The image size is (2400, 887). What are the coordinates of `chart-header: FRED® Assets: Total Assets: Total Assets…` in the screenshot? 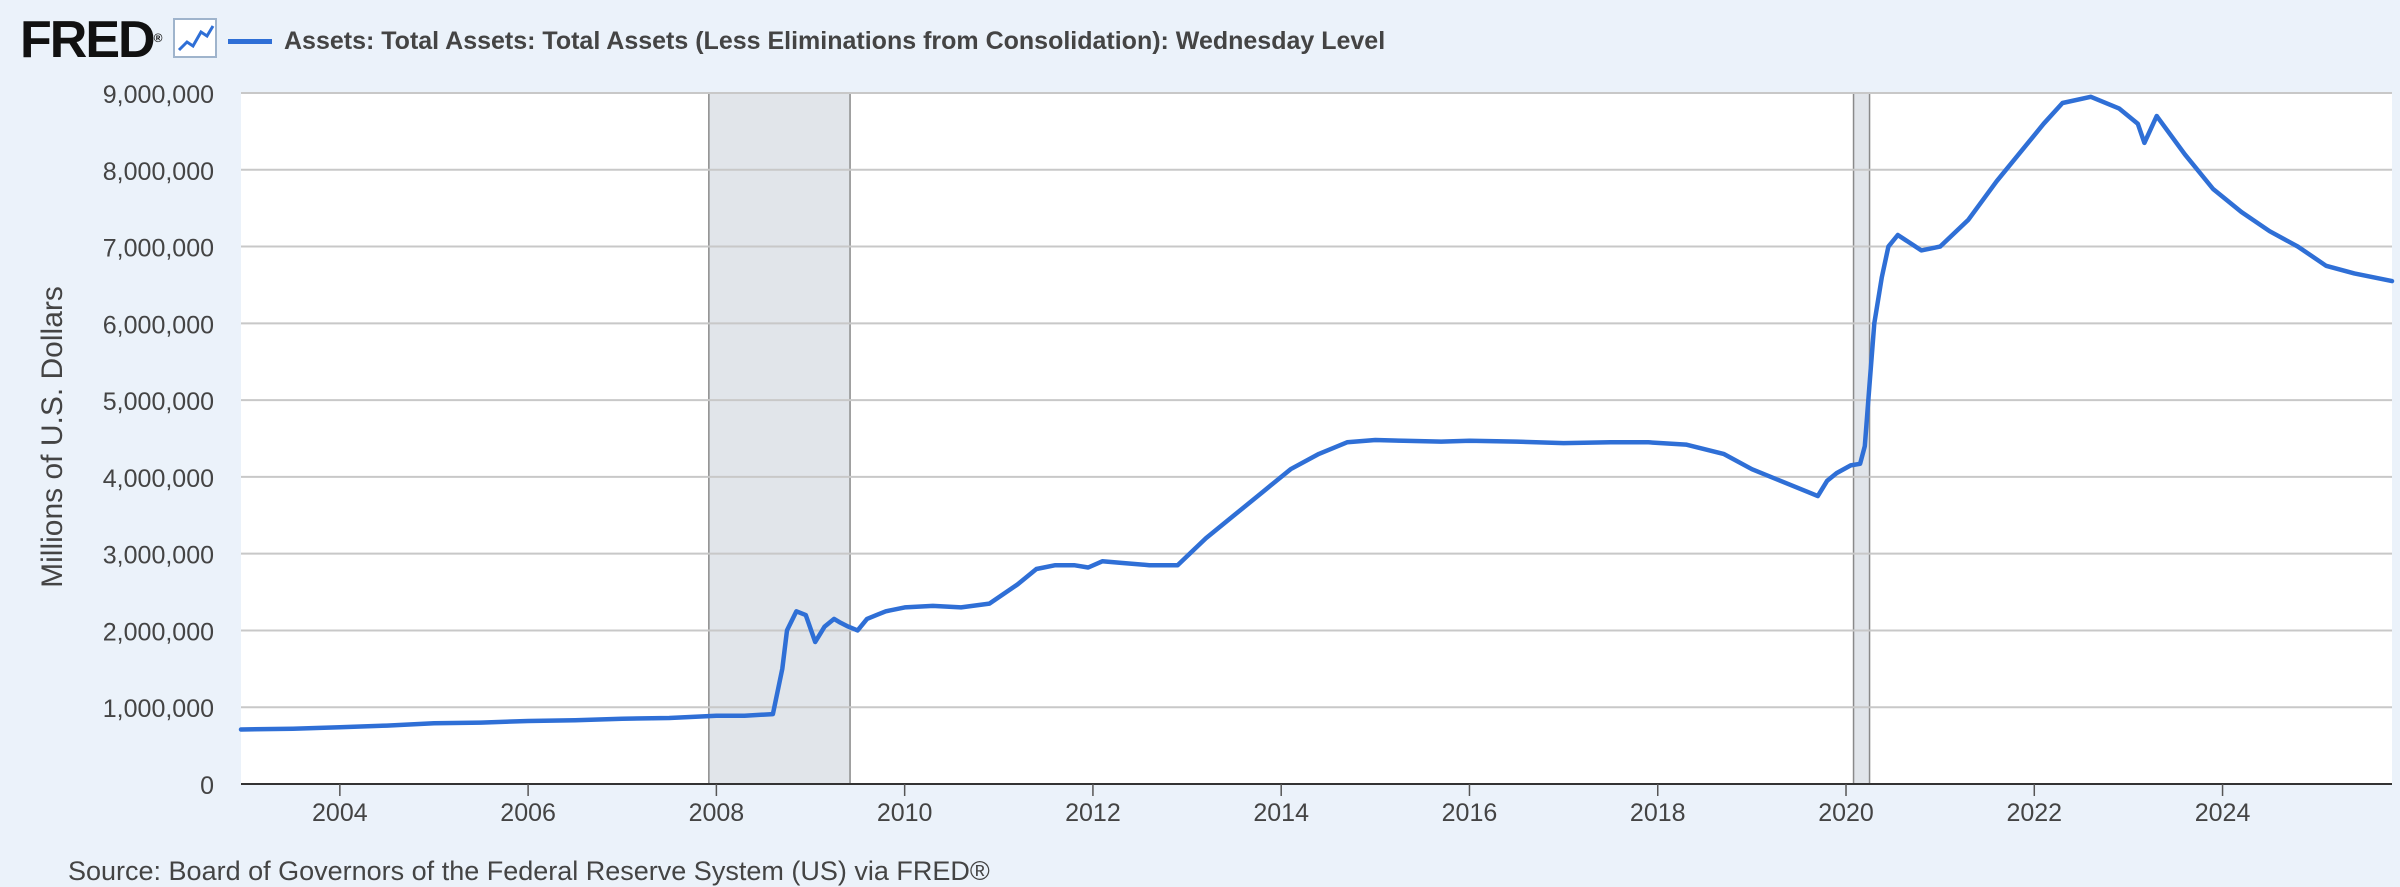 It's located at (1200, 40).